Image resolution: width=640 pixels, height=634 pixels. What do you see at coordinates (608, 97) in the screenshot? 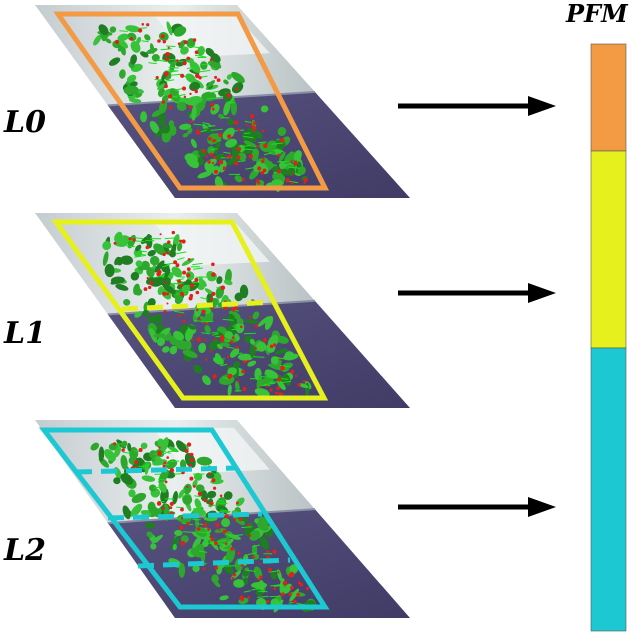
I see `pfm-segment-l0` at bounding box center [608, 97].